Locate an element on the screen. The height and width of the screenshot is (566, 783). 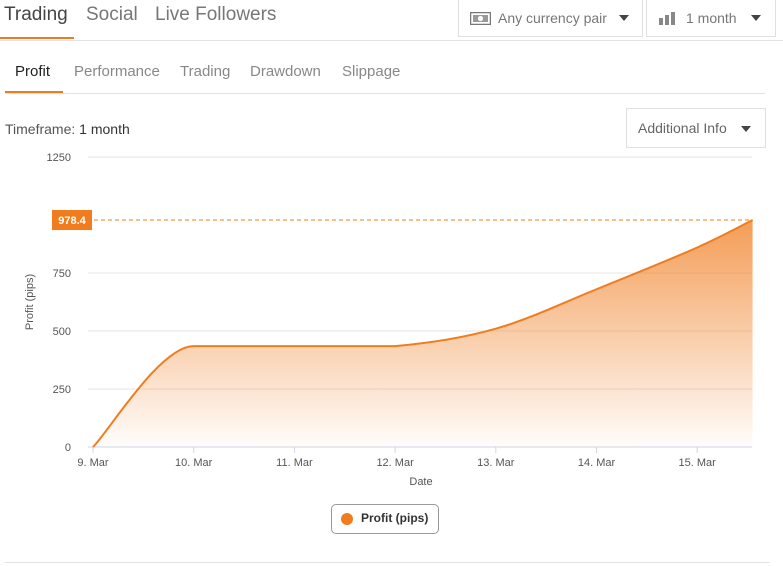
period-label: 1 month is located at coordinates (711, 18).